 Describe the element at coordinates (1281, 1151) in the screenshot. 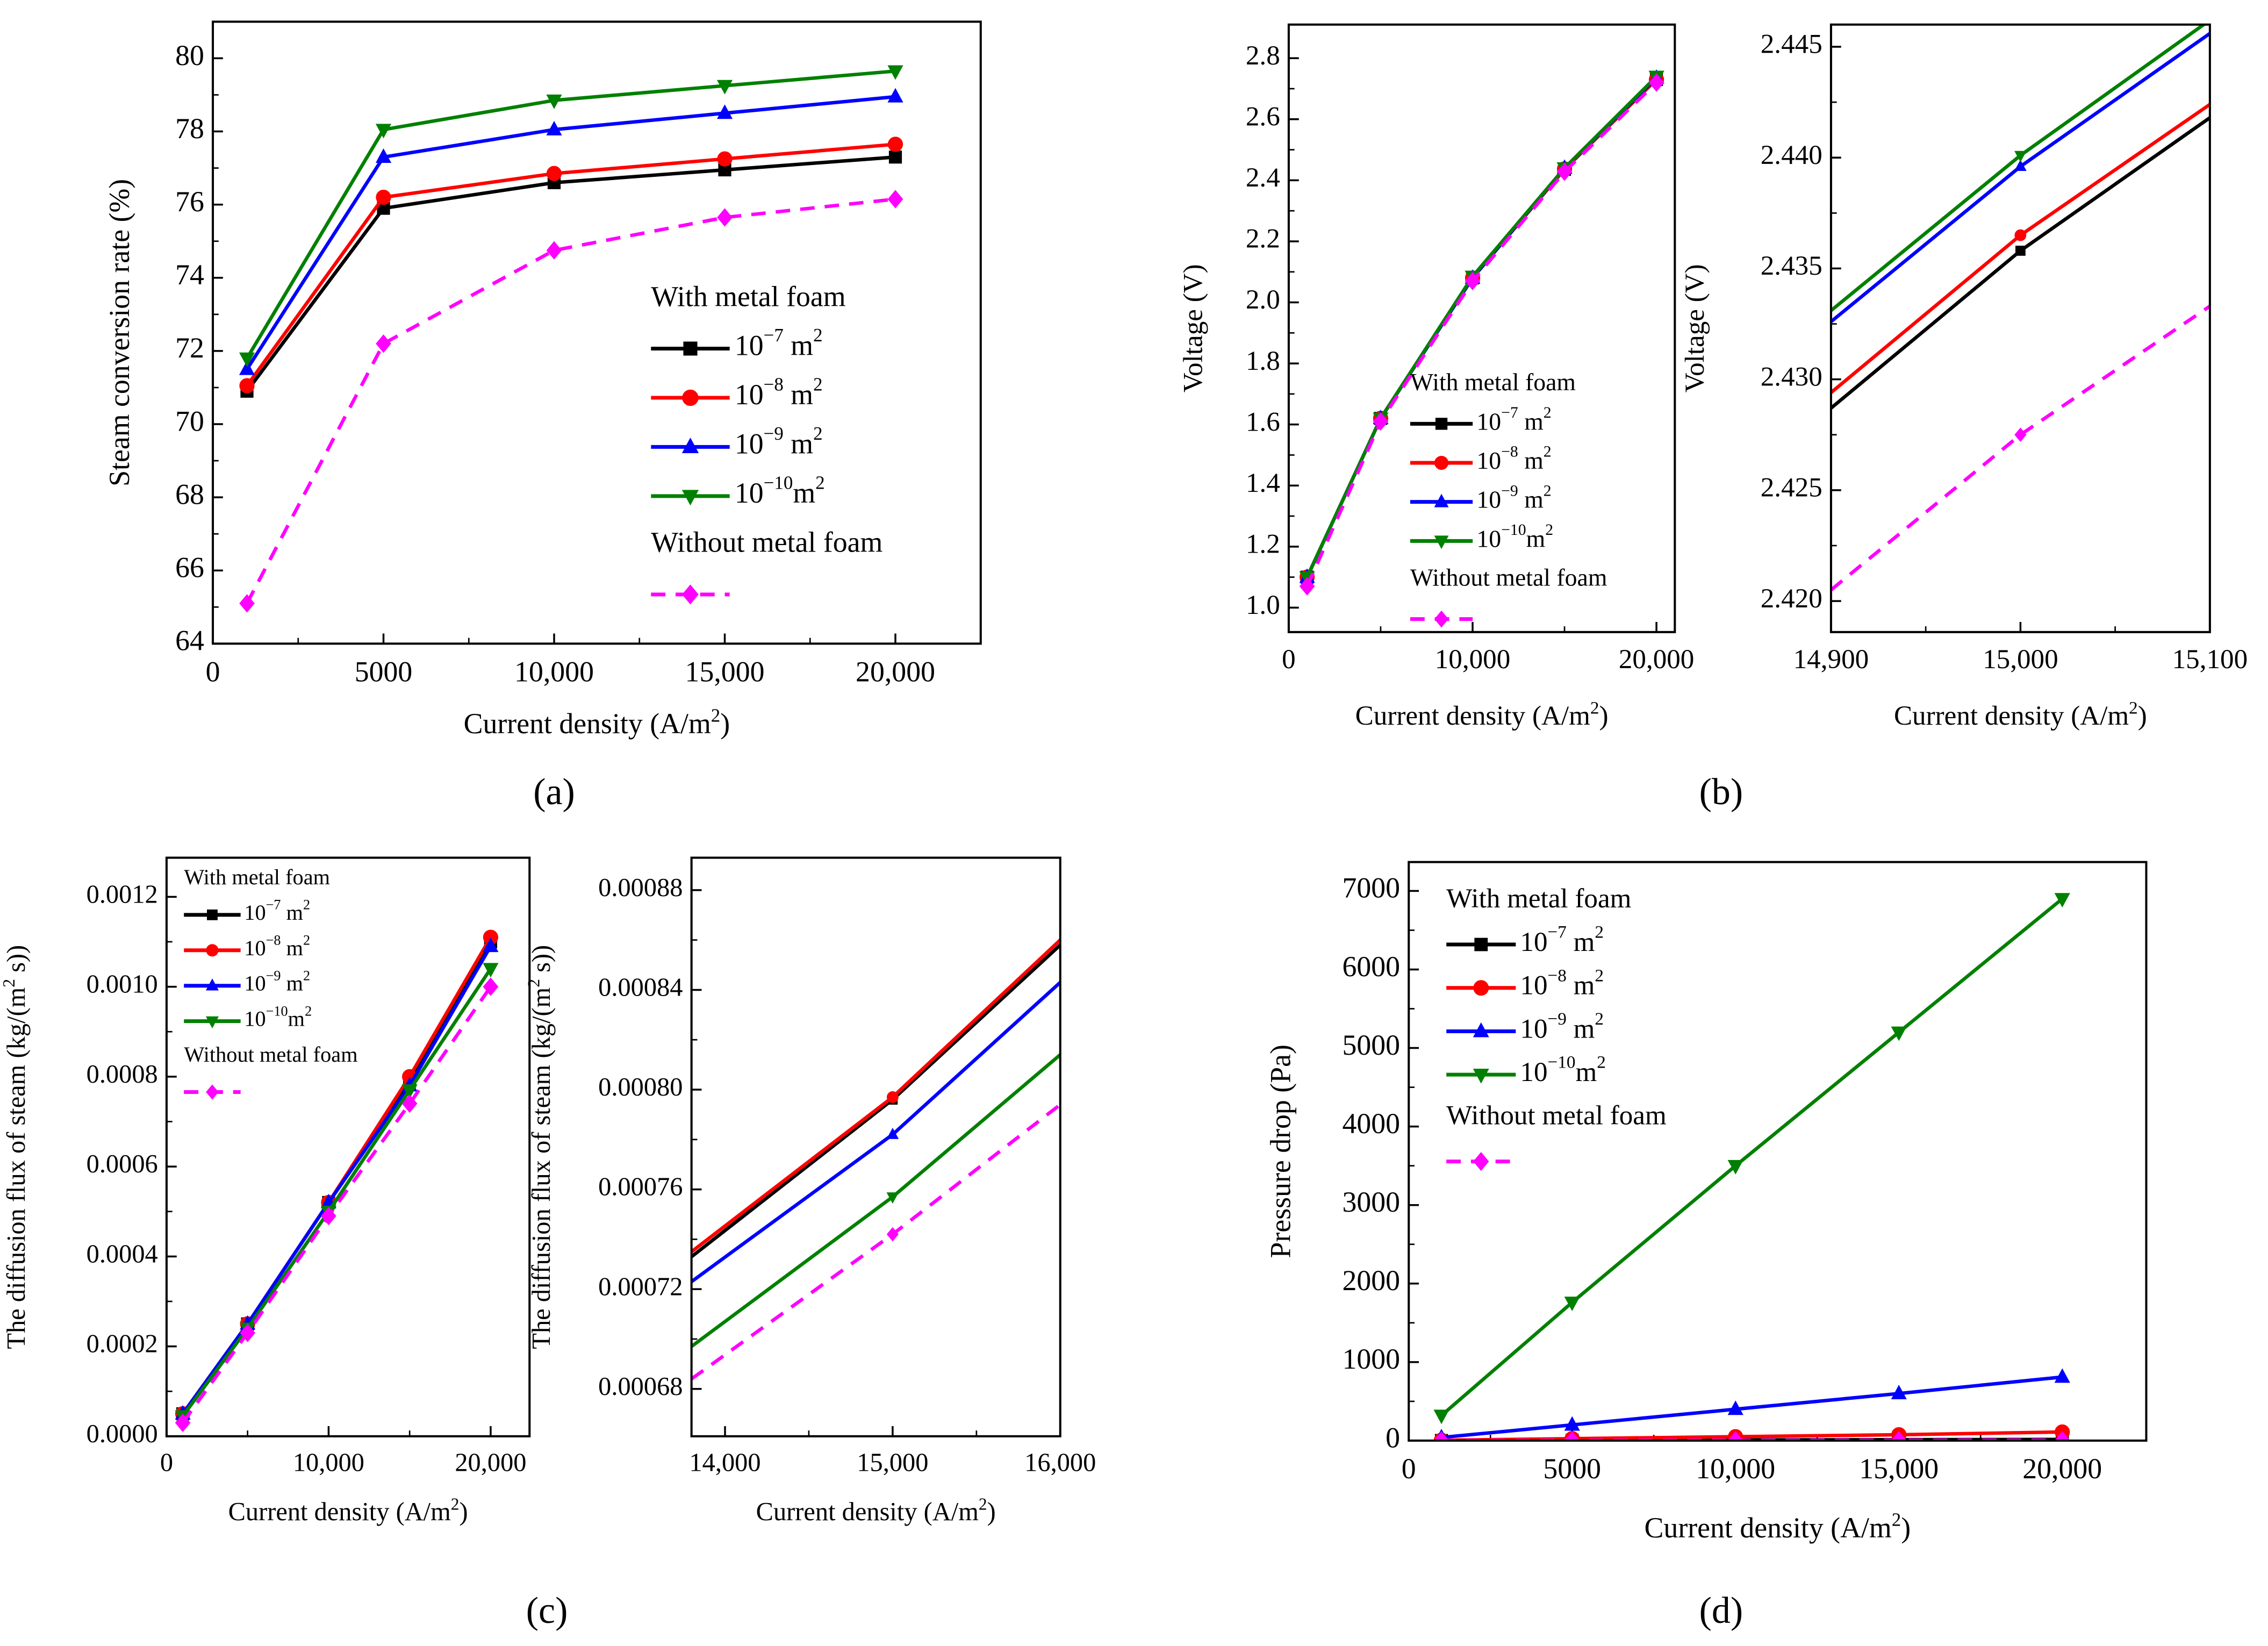

I see `y-axis-label: Pressure drop (Pa)` at that location.